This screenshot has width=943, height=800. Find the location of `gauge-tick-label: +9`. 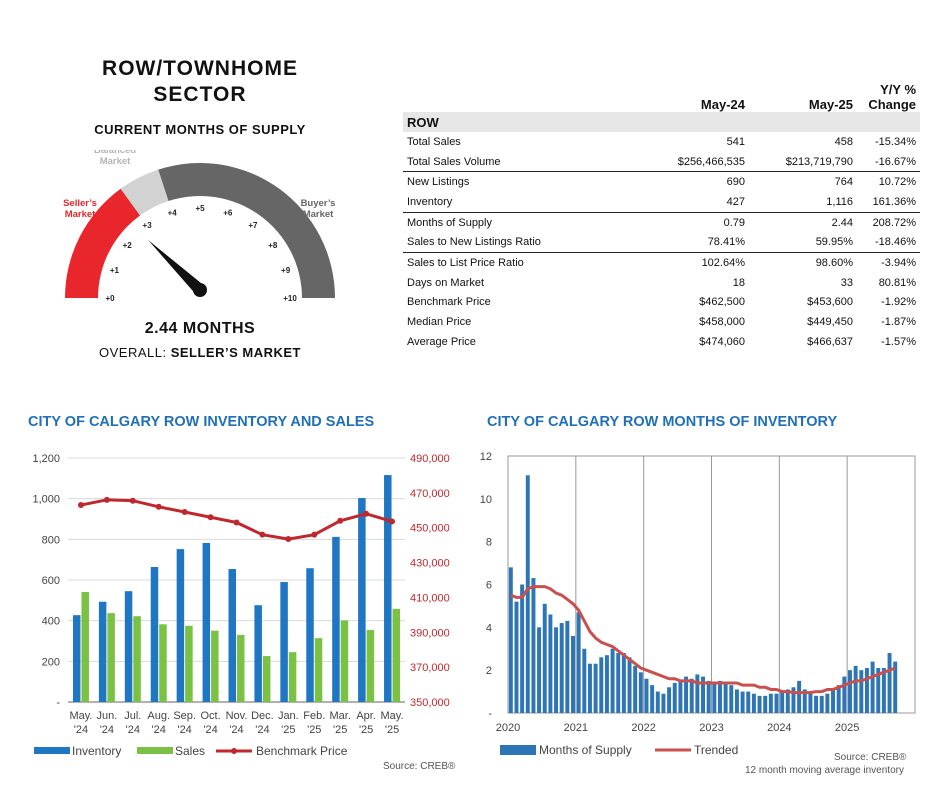

gauge-tick-label: +9 is located at coordinates (286, 270).